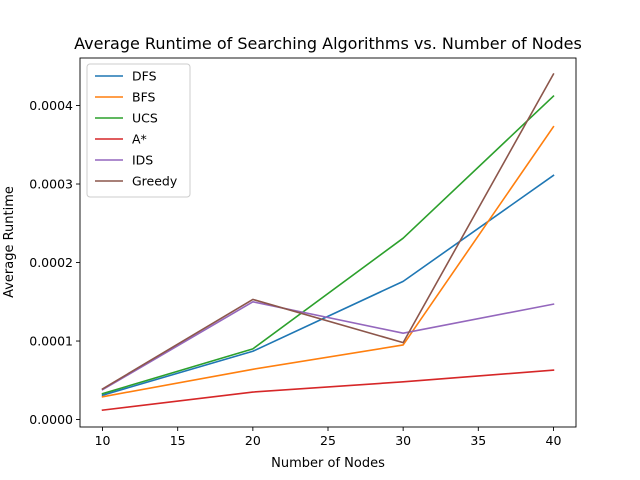 The height and width of the screenshot is (480, 640). What do you see at coordinates (478, 440) in the screenshot?
I see `x-tick-label: 35` at bounding box center [478, 440].